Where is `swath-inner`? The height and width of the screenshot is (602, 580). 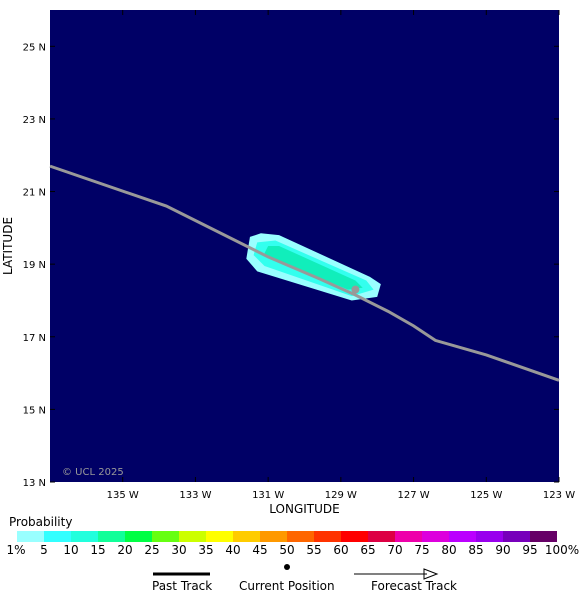
swath-inner is located at coordinates (313, 268).